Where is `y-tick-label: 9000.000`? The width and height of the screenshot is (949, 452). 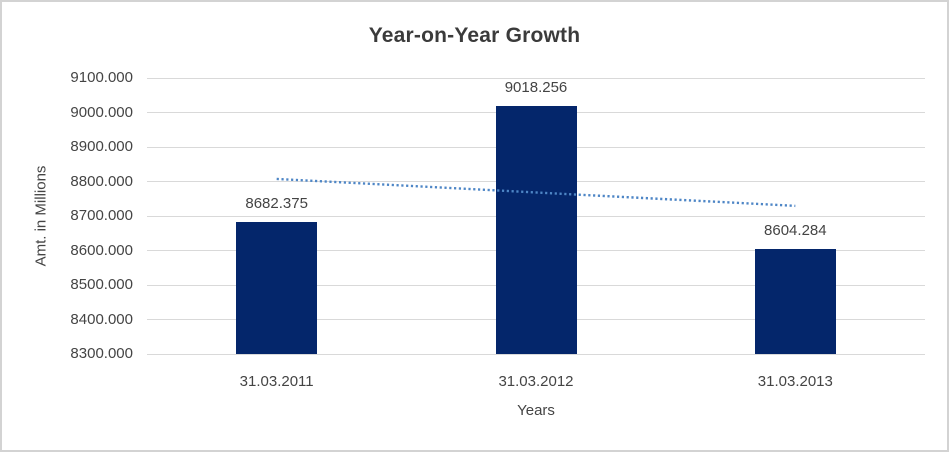
y-tick-label: 9000.000 is located at coordinates (101, 112).